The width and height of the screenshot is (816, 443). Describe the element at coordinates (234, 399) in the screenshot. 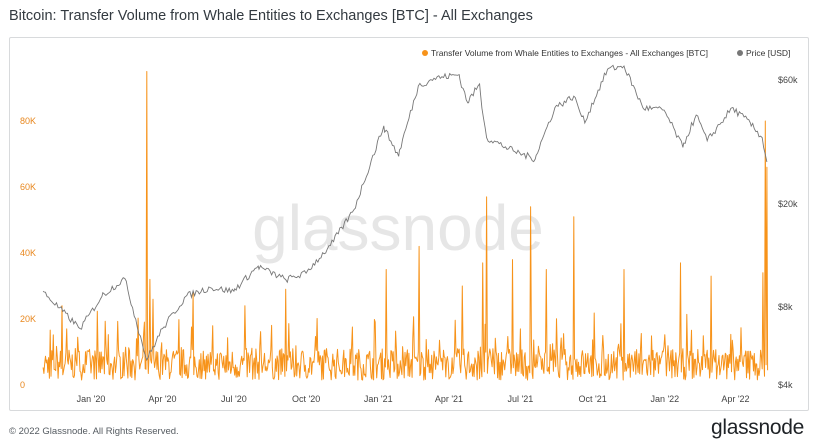

I see `x-tick-label: Jul '20` at that location.